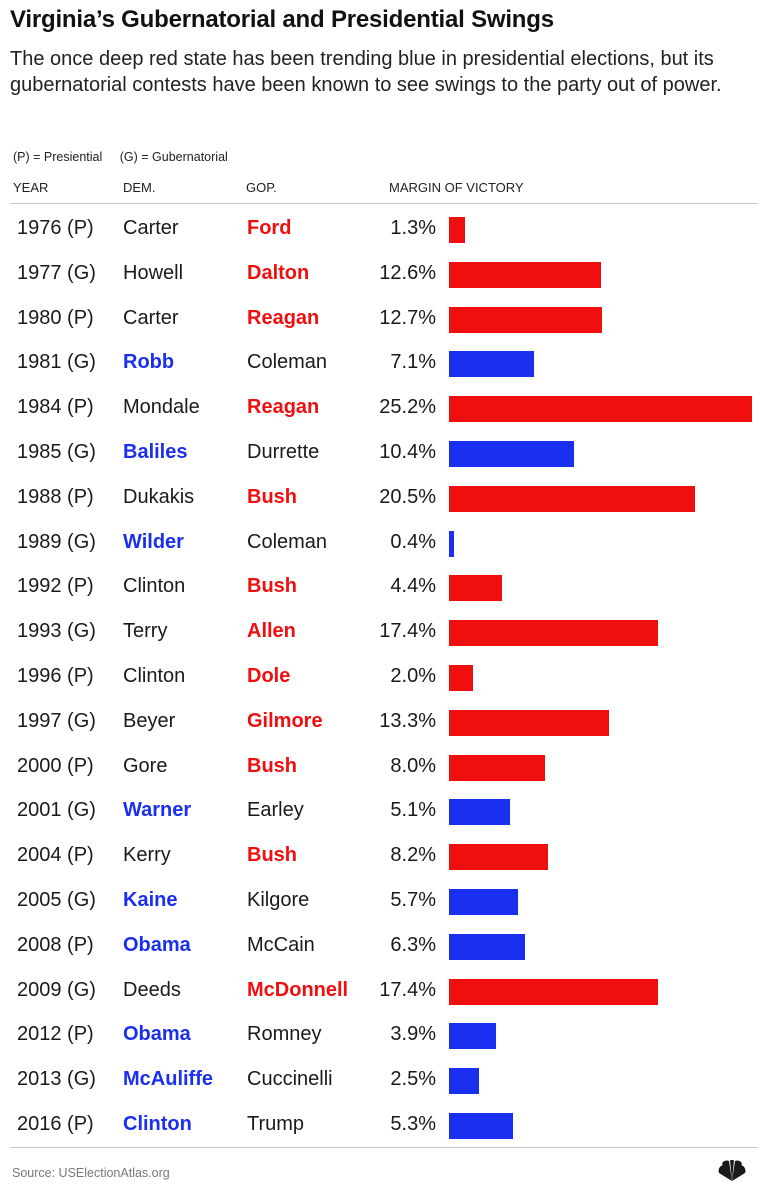 The width and height of the screenshot is (760, 1186). I want to click on gop-candidate: Dole, so click(269, 676).